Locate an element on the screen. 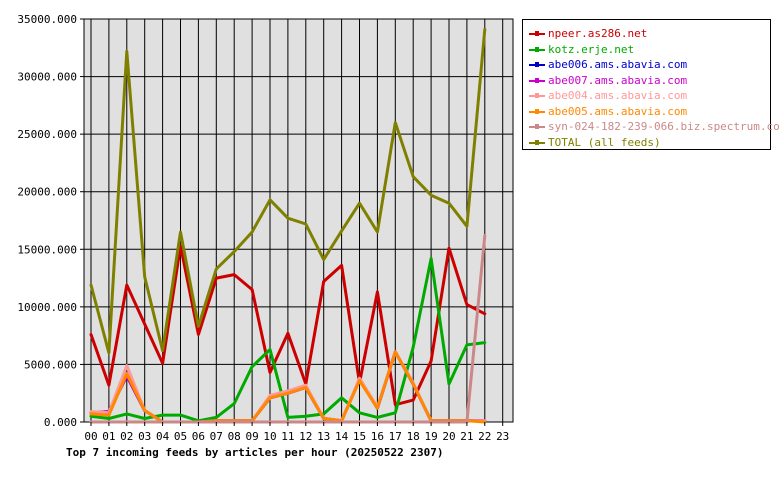 This screenshot has width=780, height=480. x-tick-label: 21 is located at coordinates (466, 436).